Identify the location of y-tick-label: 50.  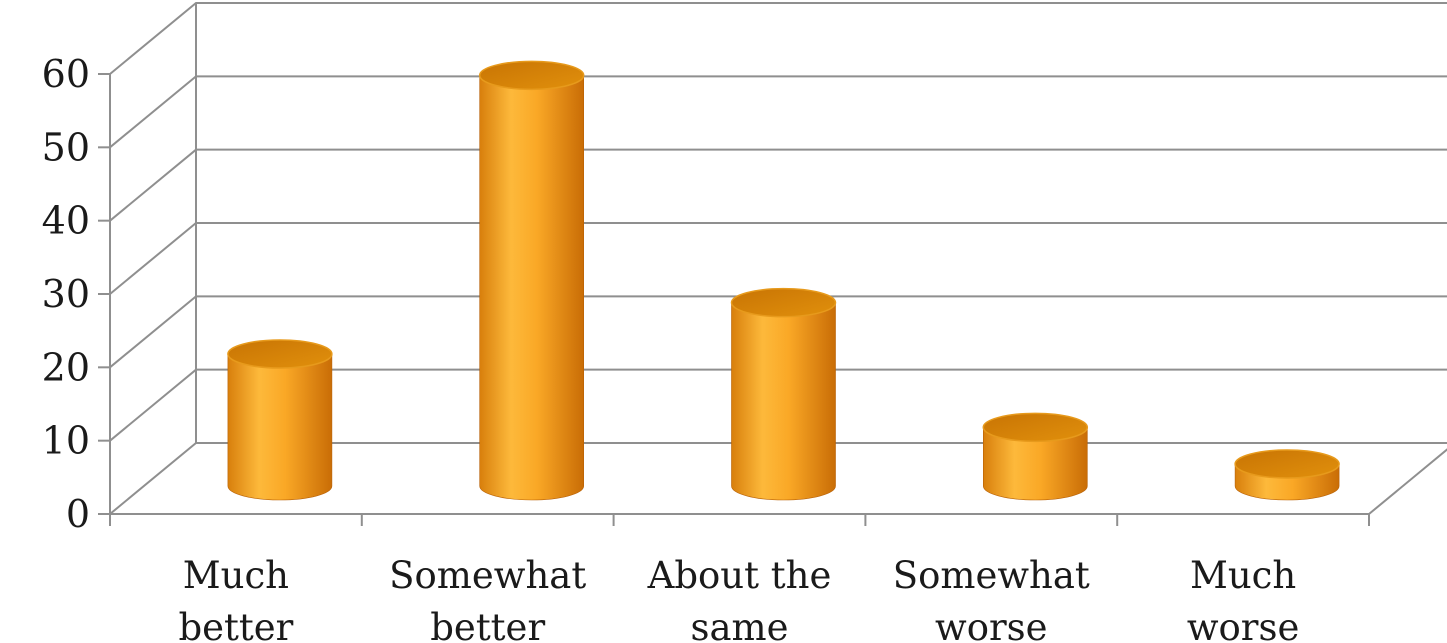
(66, 147).